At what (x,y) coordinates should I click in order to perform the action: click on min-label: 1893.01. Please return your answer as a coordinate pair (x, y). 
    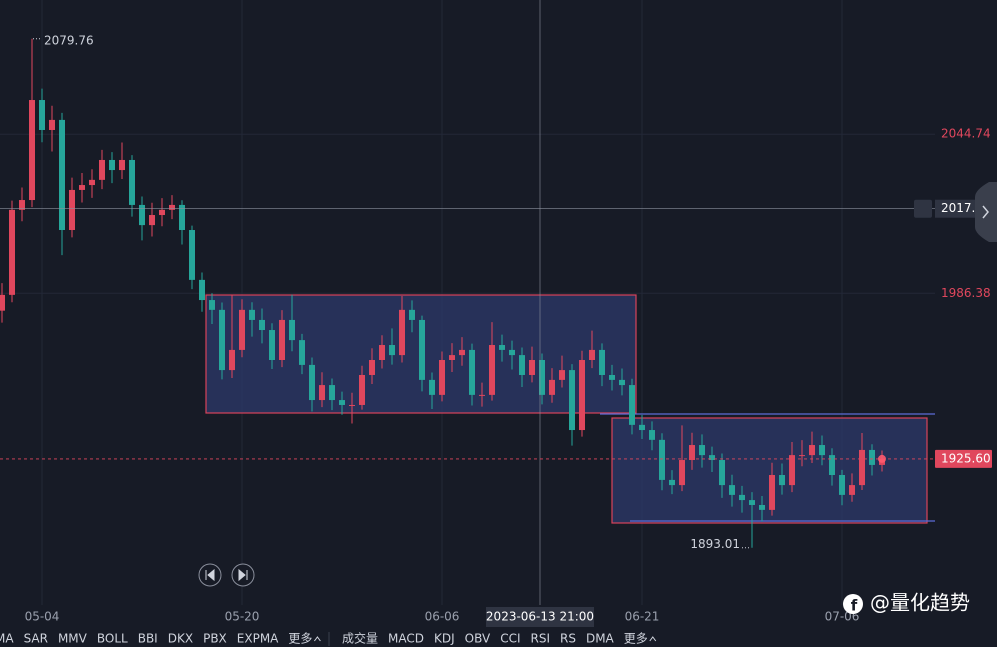
    Looking at the image, I should click on (715, 544).